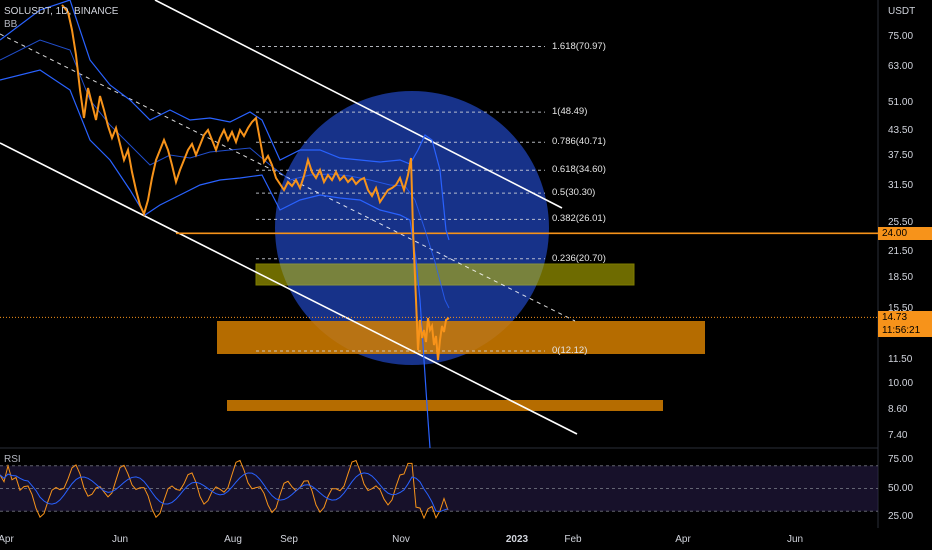 The width and height of the screenshot is (932, 550). I want to click on price-tag: 11:56:21, so click(905, 330).